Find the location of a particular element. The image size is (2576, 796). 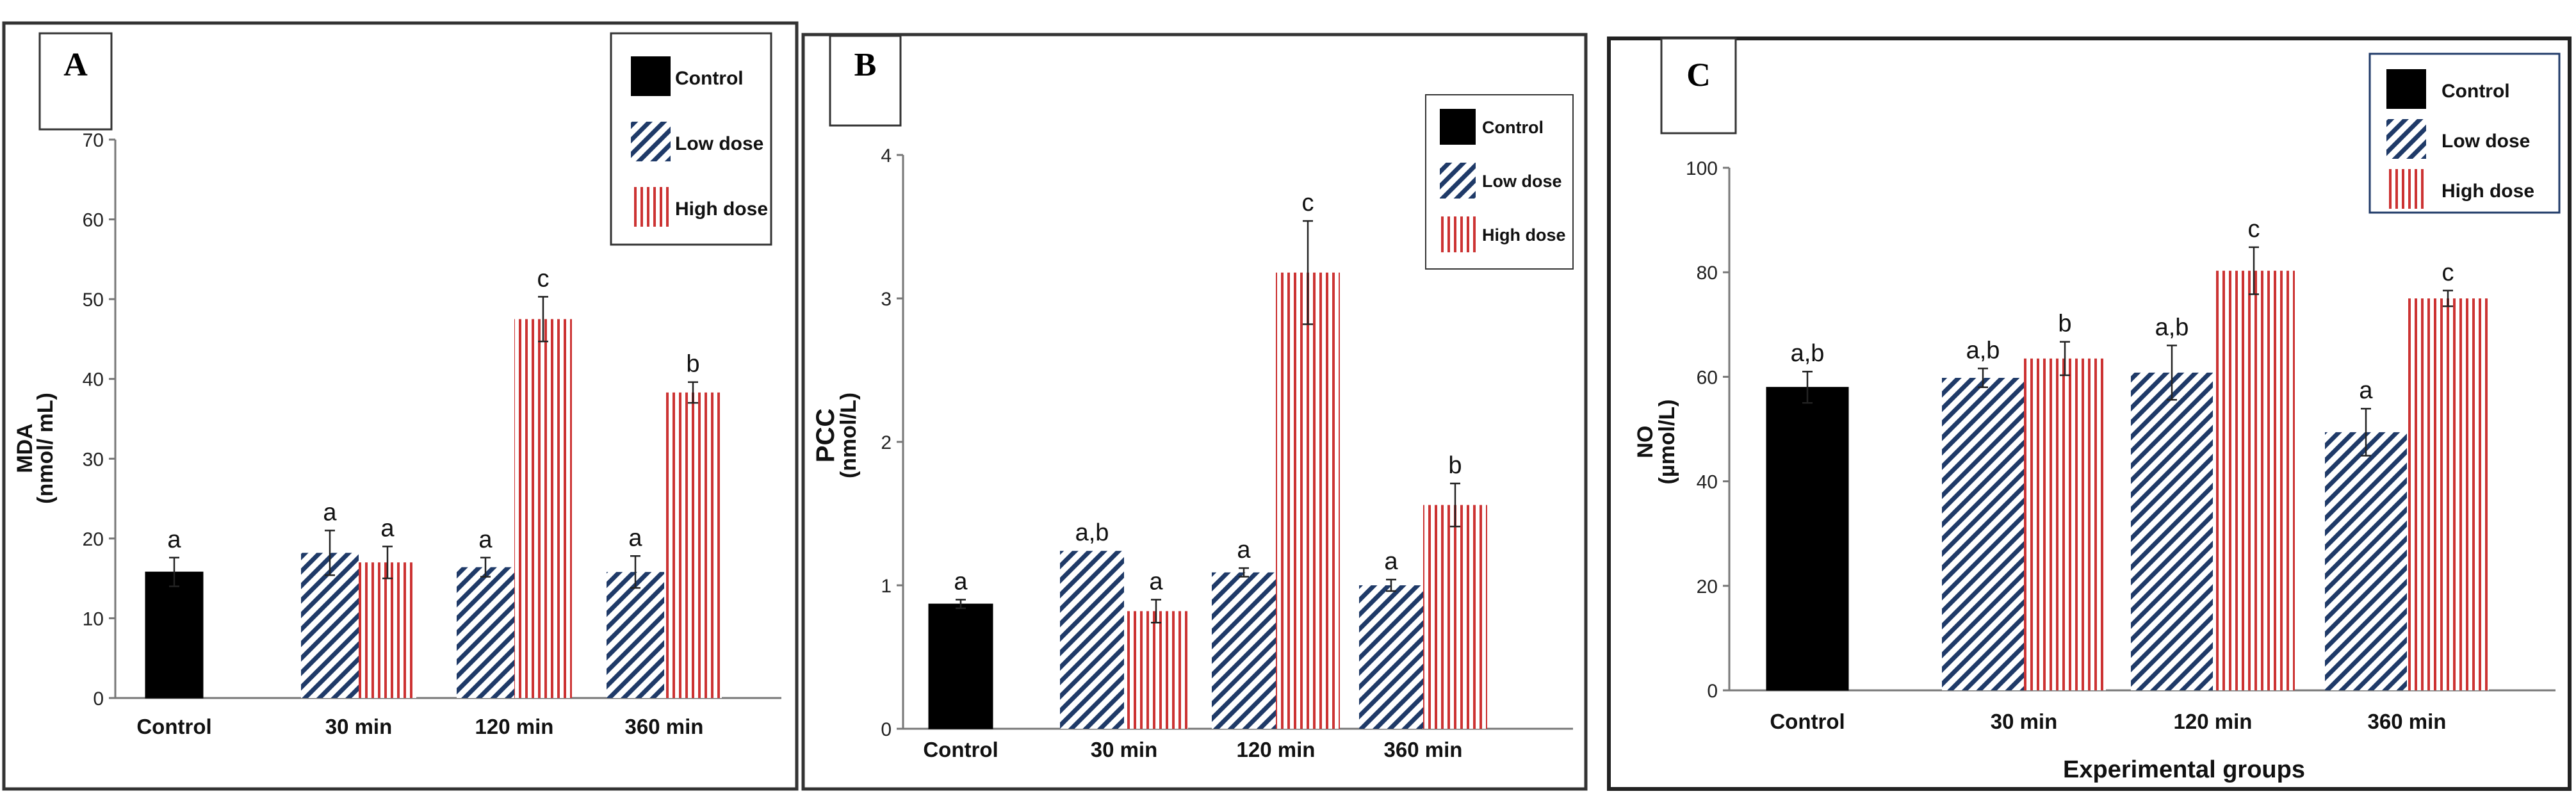

panel-c-ylabel-title: NO is located at coordinates (1645, 442).